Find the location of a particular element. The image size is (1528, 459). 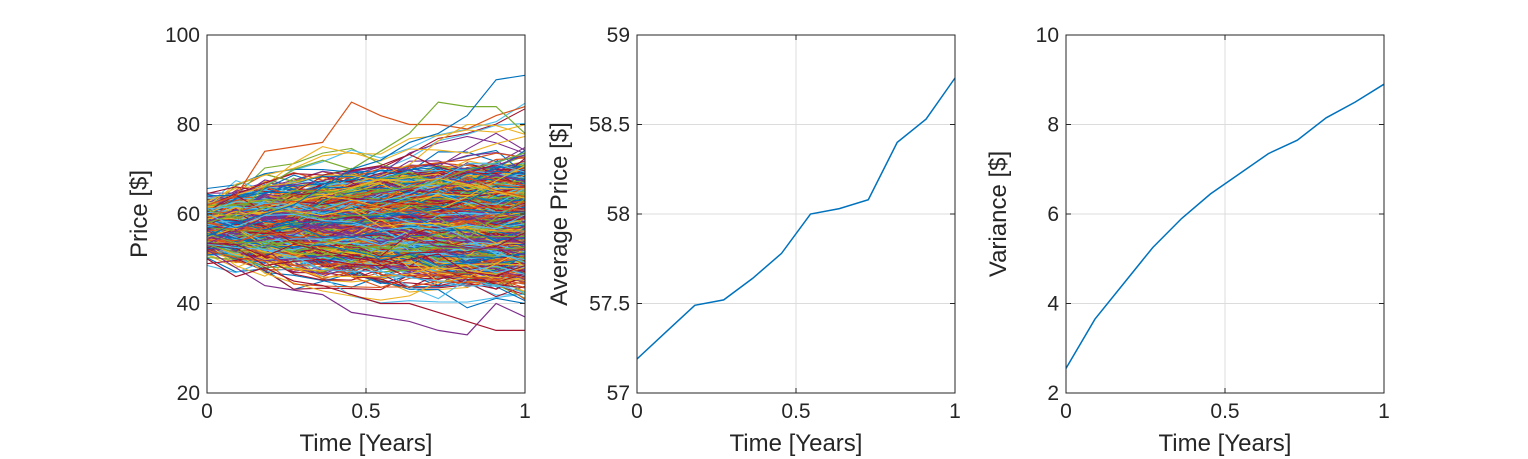

y-axis-label: Average Price [$] is located at coordinates (559, 214).